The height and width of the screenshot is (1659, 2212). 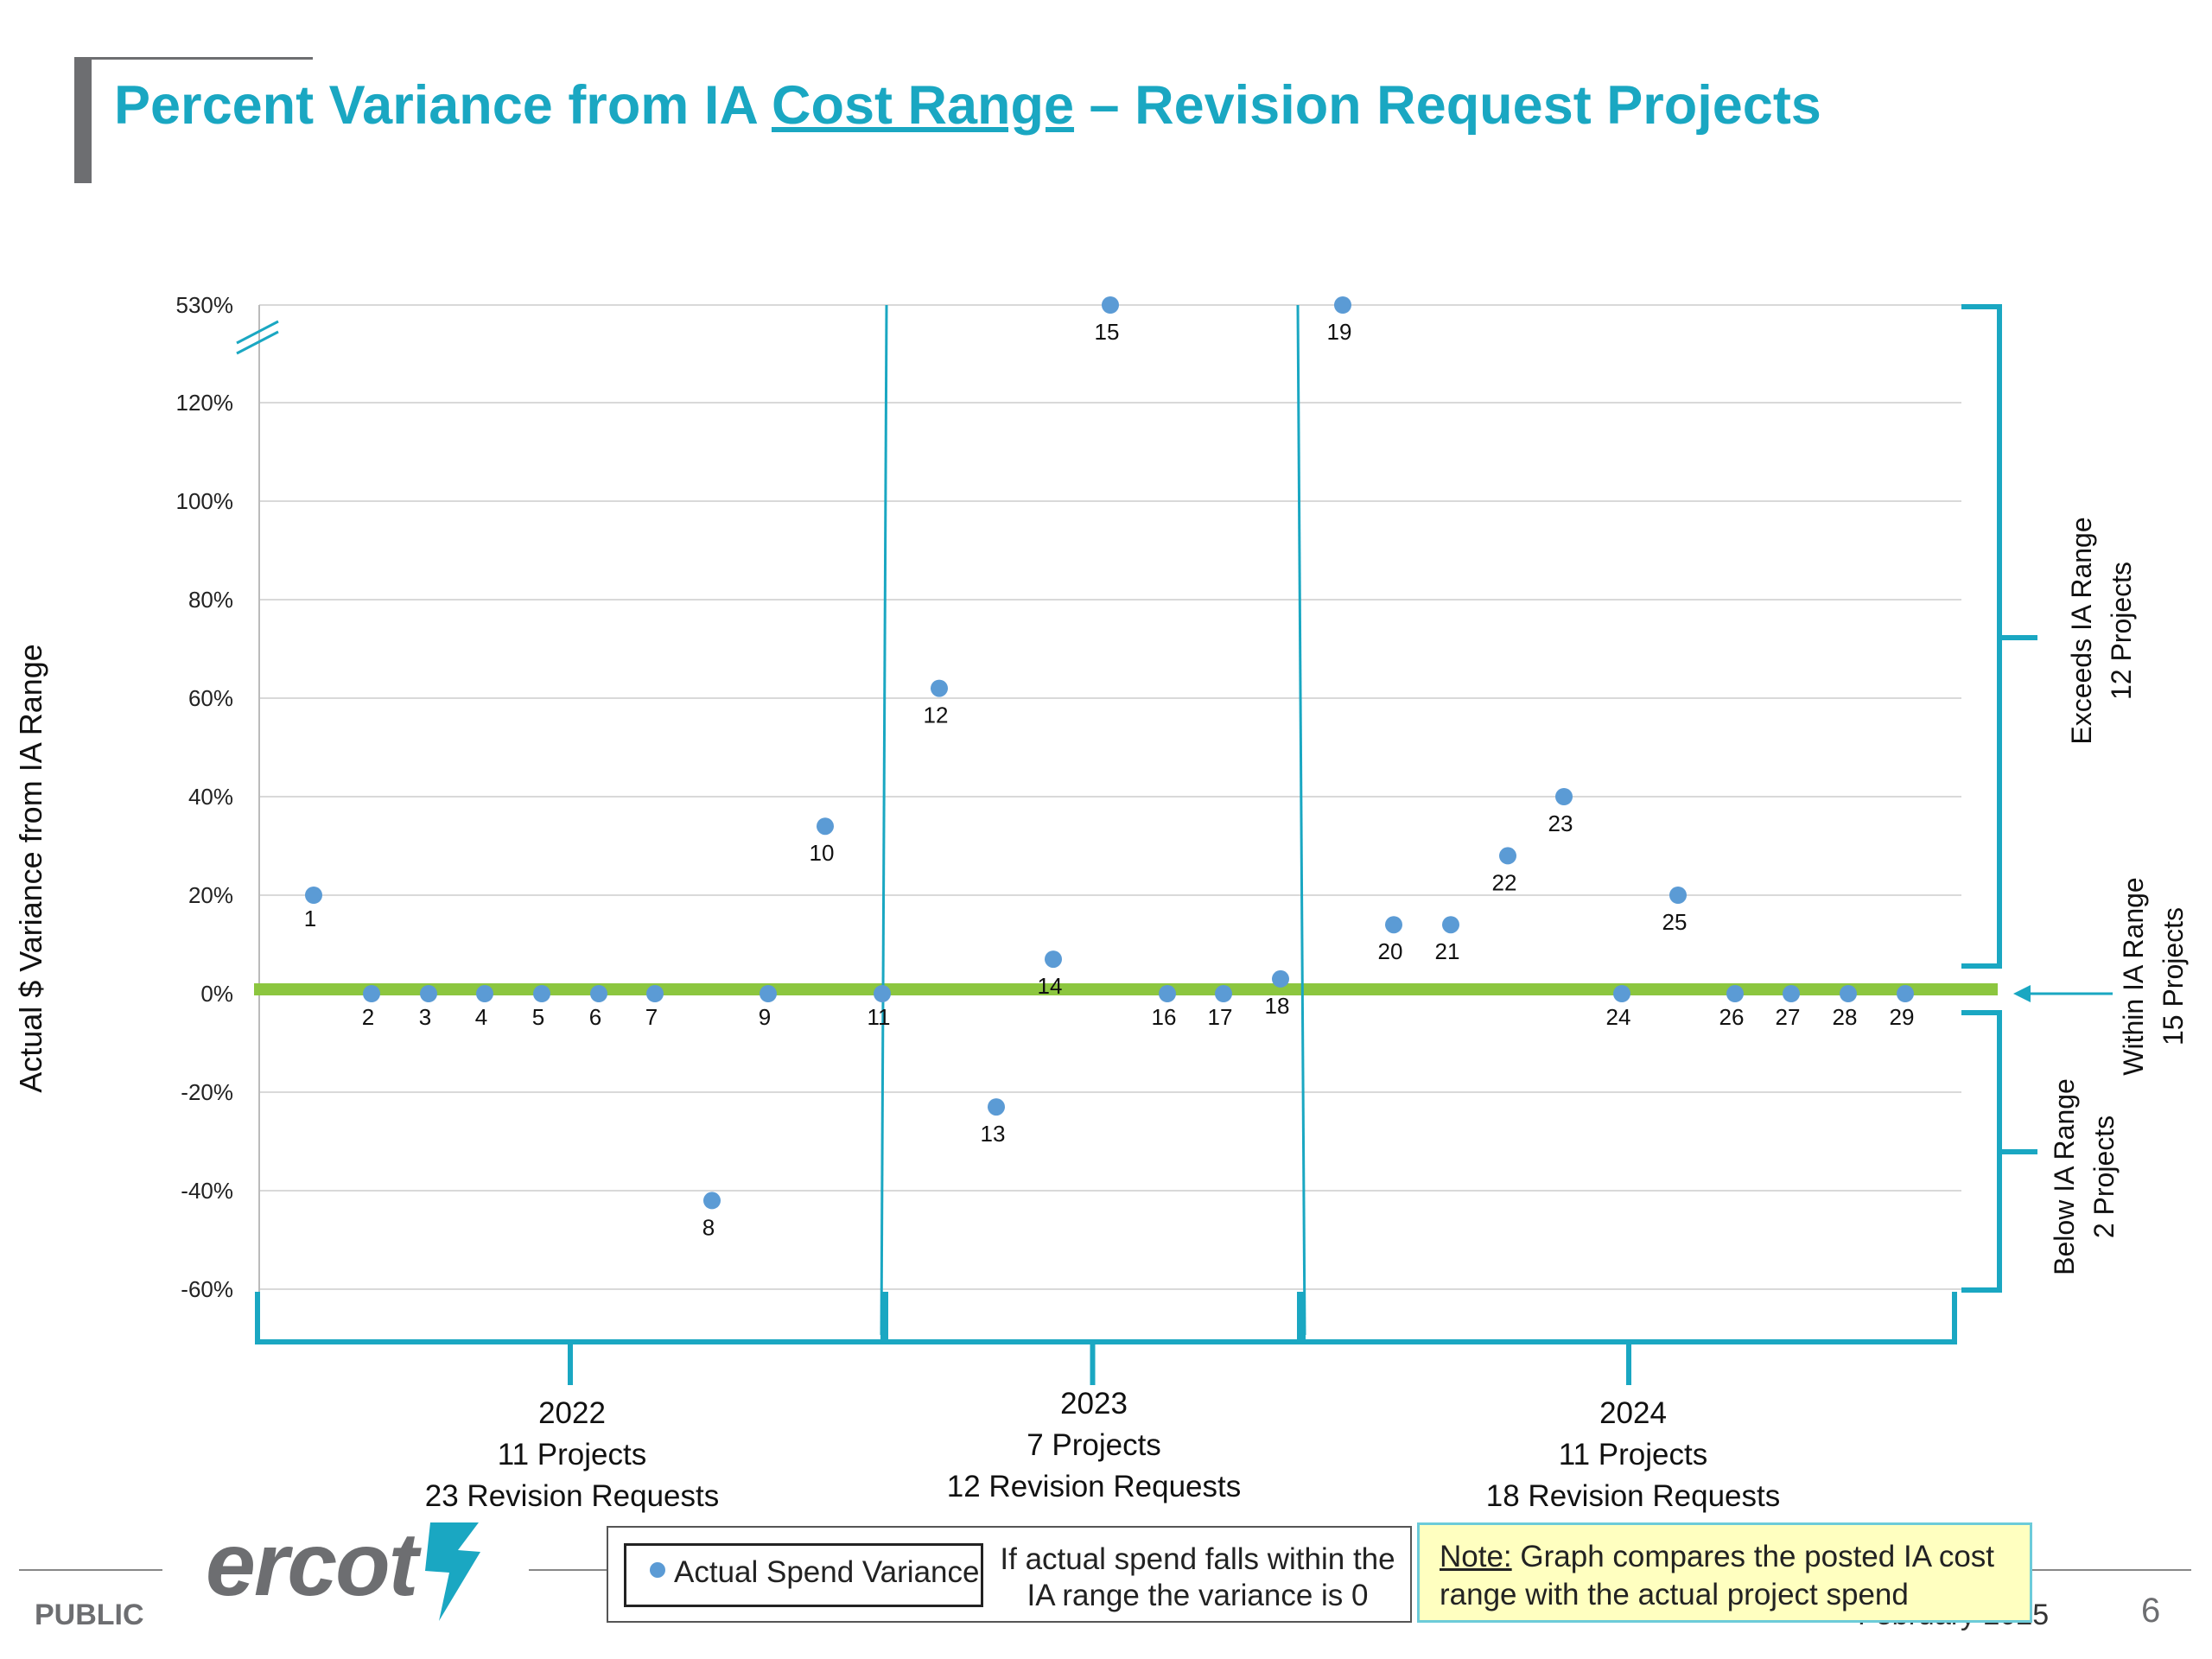 I want to click on title-part-1: Percent Variance from IA, so click(x=443, y=105).